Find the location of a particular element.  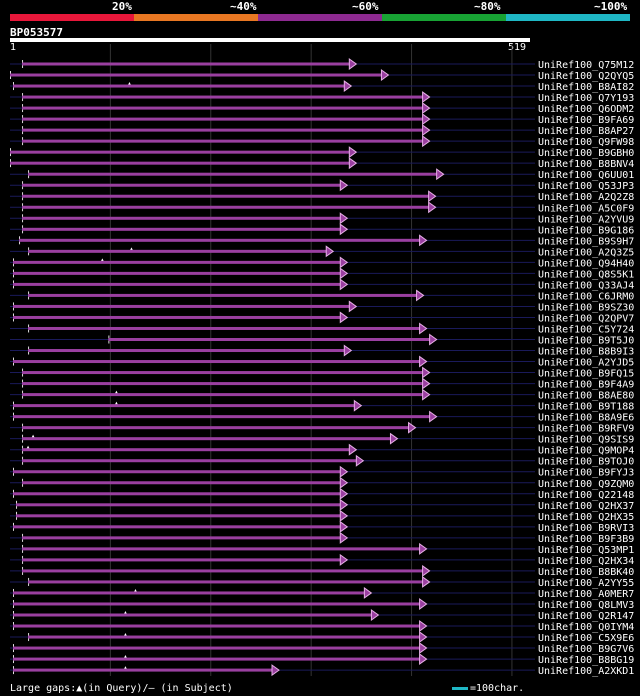

hit-name-label: UniRef100_Q33AJ4 is located at coordinates (586, 285).